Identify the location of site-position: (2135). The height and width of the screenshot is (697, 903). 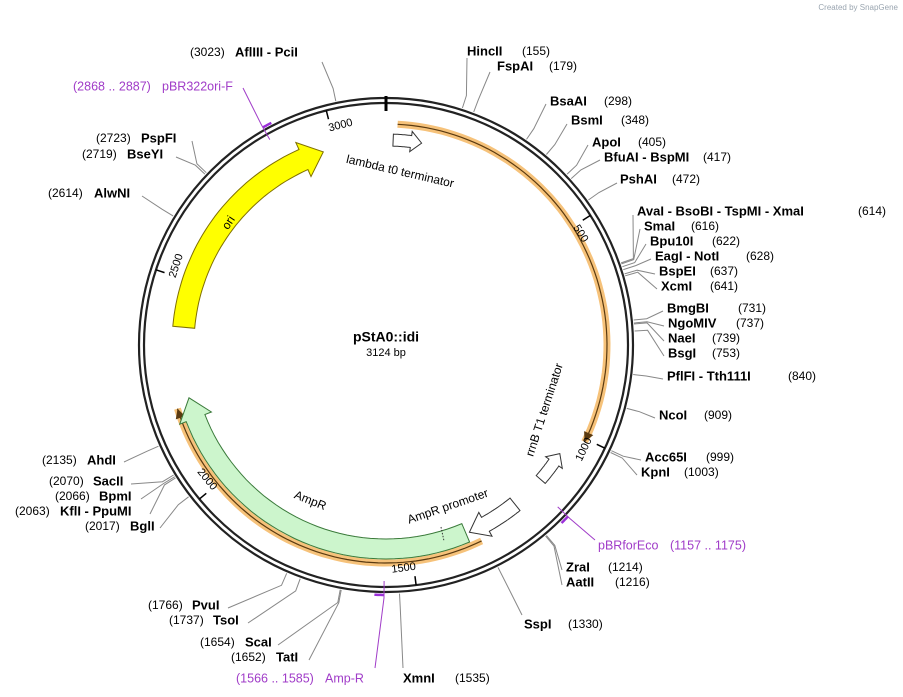
(59, 460).